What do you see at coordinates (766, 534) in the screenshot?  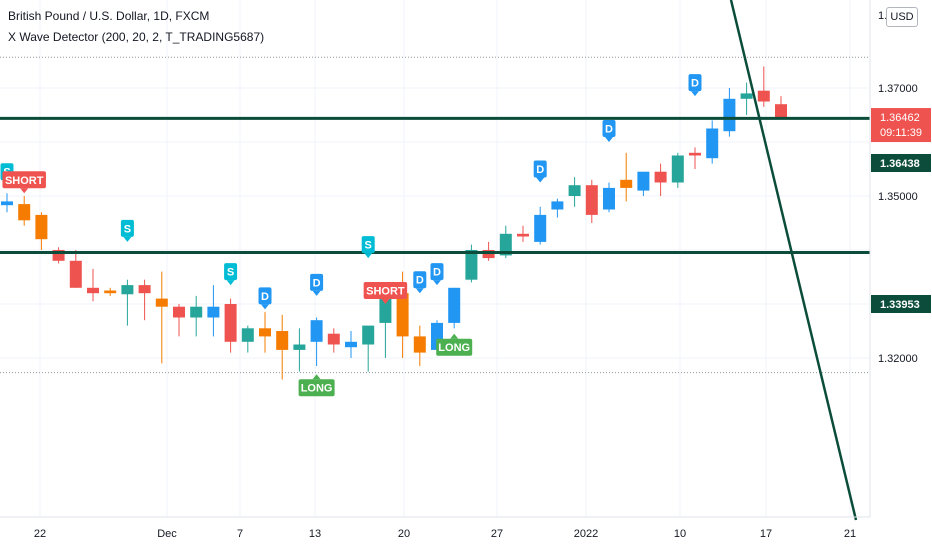 I see `time-tick: 17` at bounding box center [766, 534].